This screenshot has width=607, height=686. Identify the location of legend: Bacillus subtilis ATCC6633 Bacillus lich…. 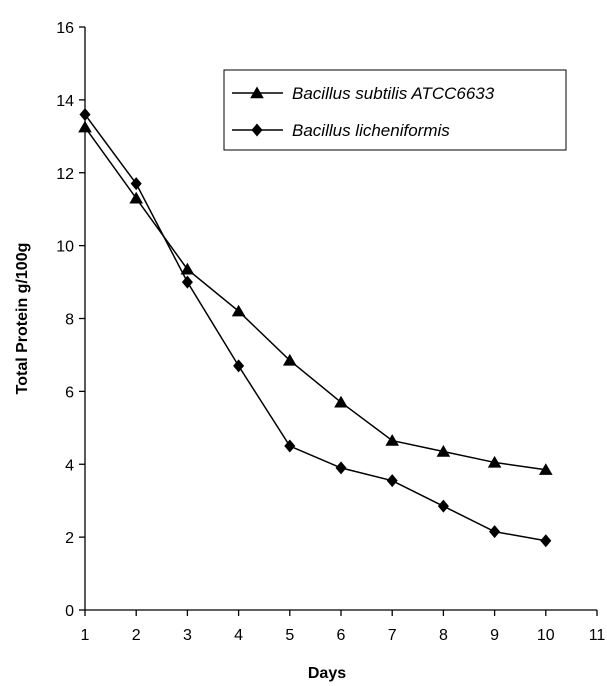
(395, 110).